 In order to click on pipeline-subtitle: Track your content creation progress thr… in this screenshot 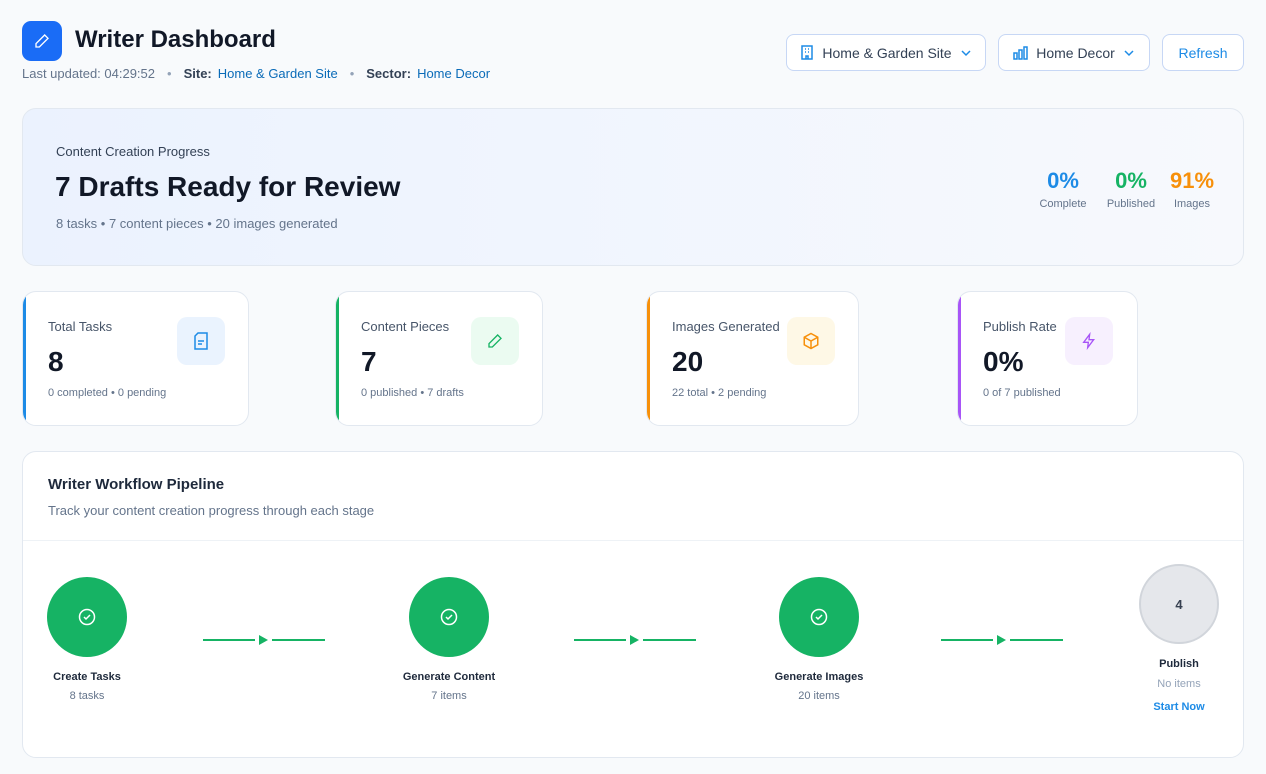, I will do `click(211, 510)`.